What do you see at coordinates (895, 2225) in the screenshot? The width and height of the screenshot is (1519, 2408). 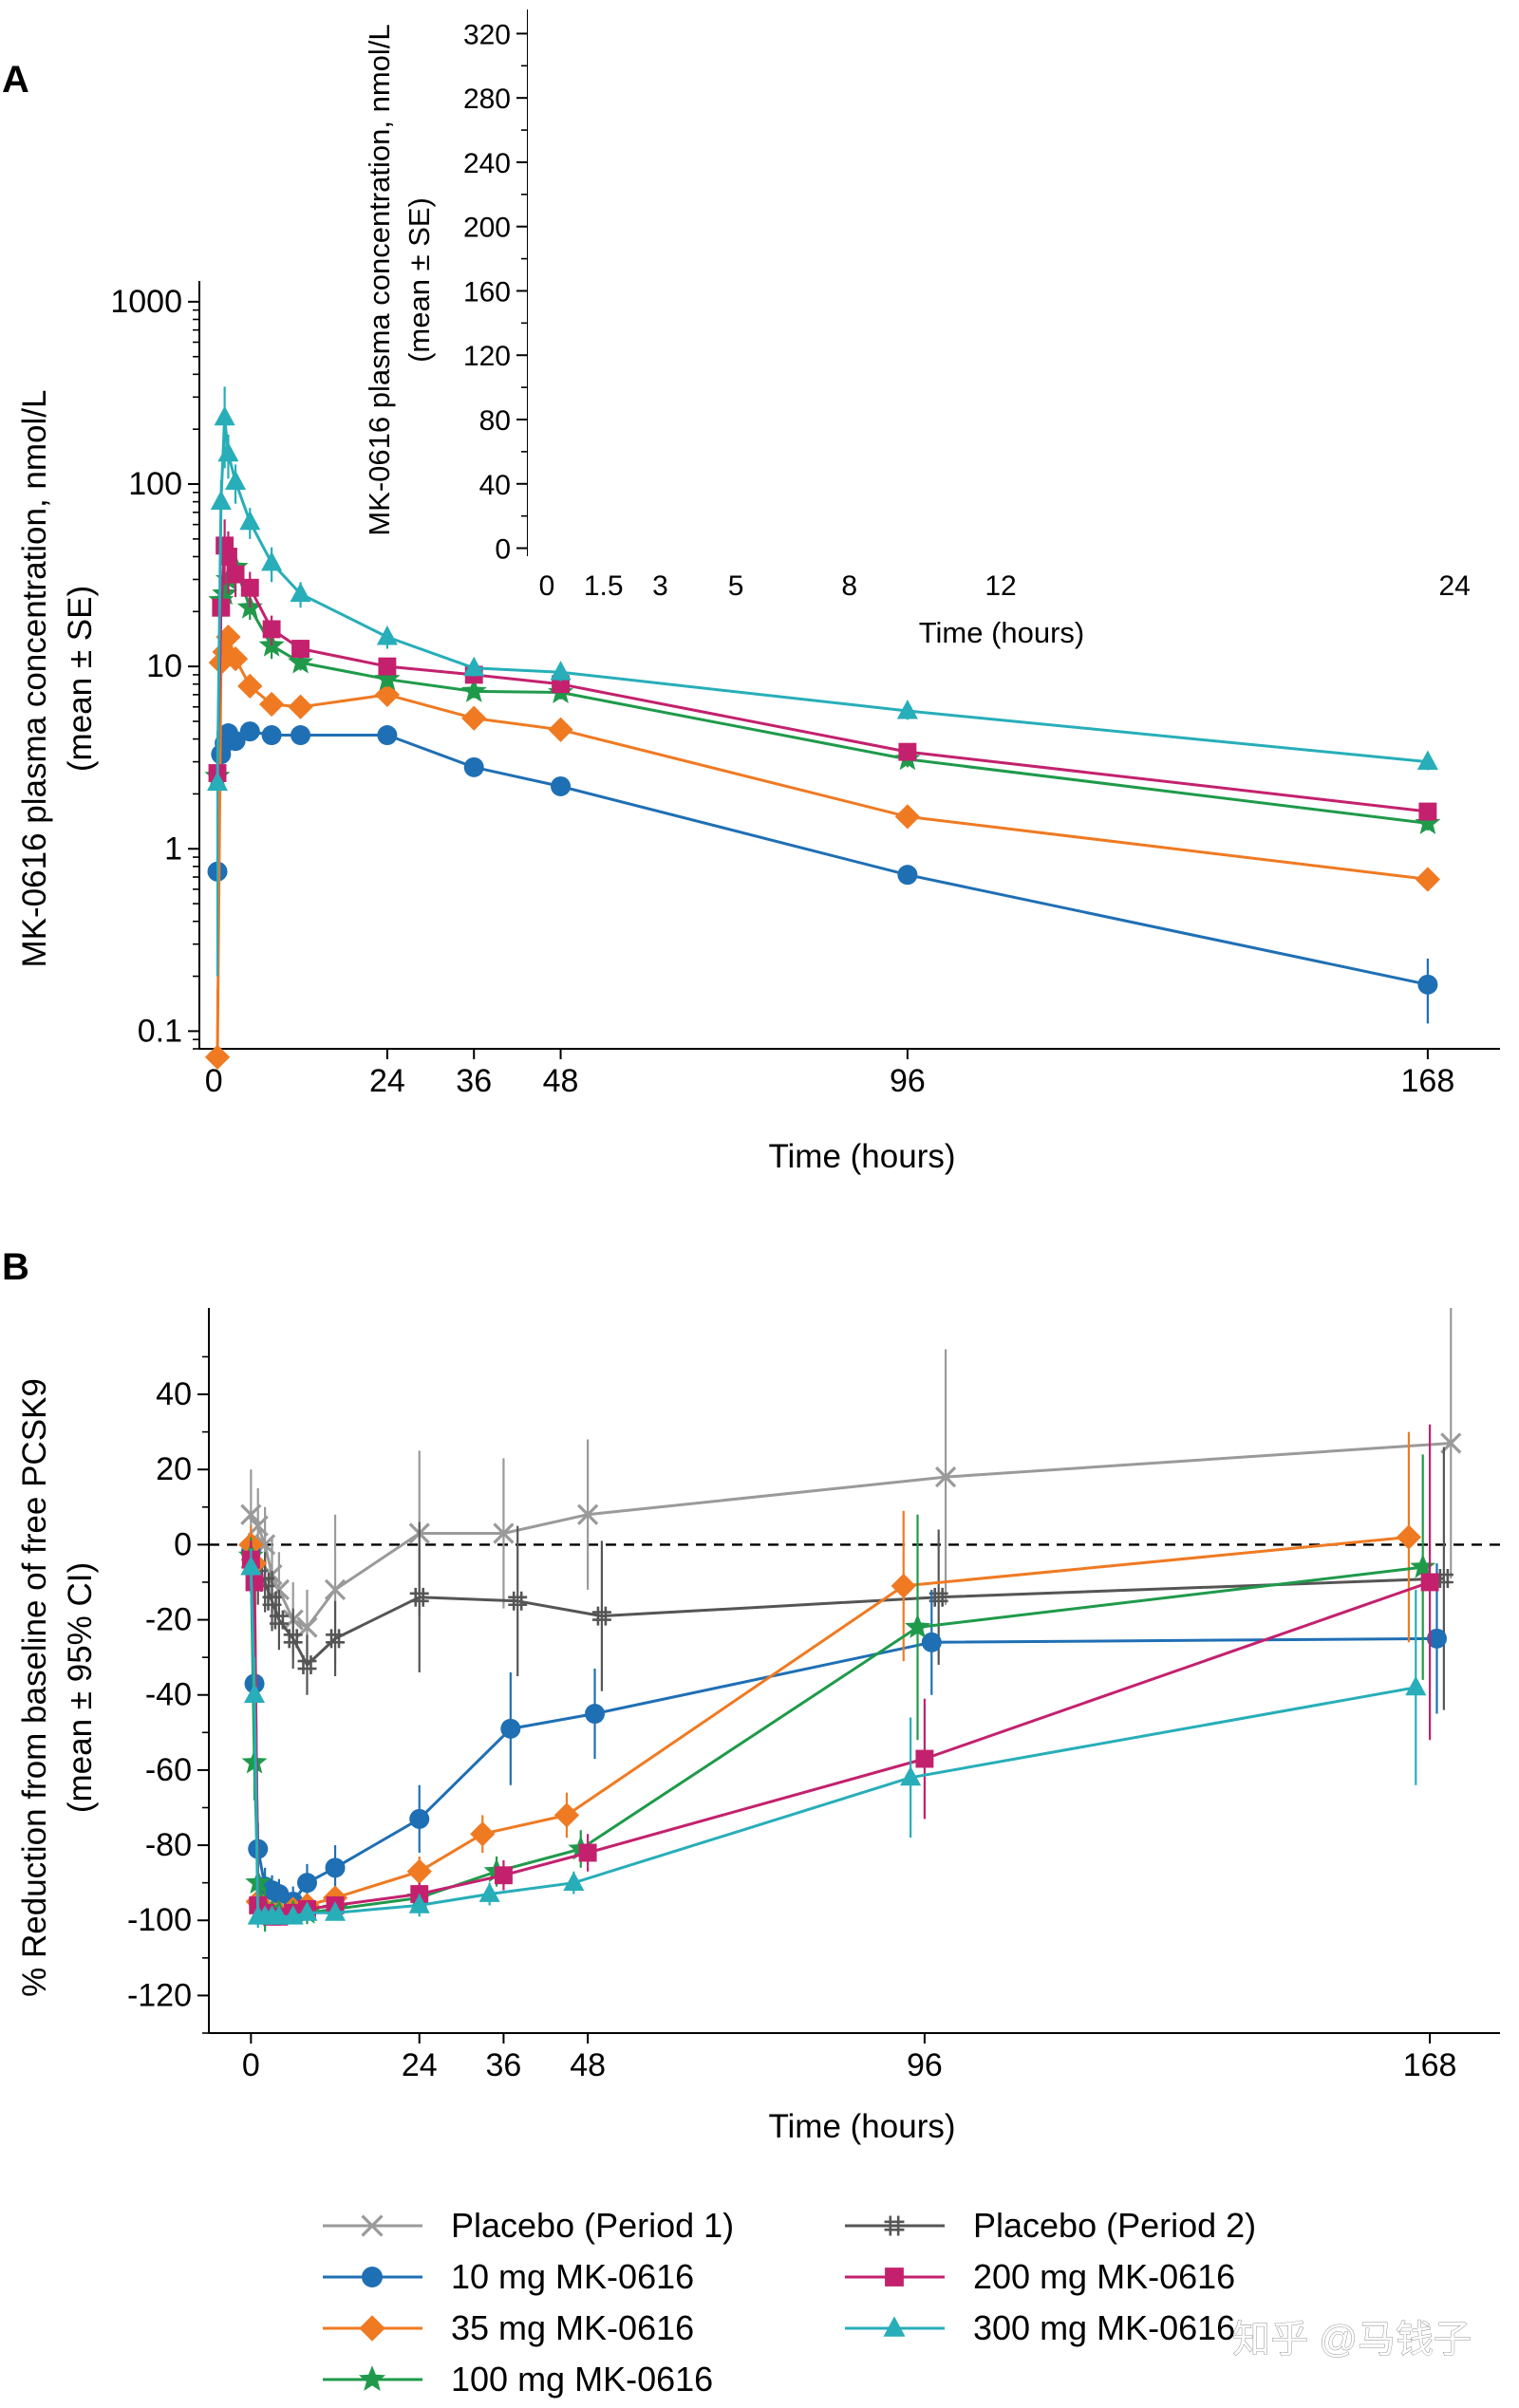 I see `legend-marker-placebo2` at bounding box center [895, 2225].